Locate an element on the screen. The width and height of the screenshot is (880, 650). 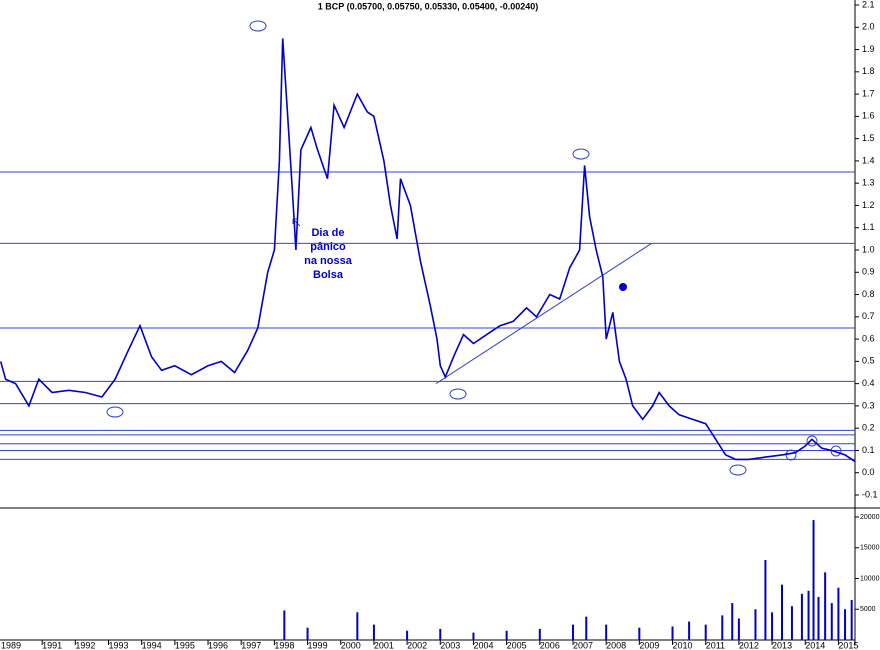
x-tick-label: 1995 is located at coordinates (185, 645).